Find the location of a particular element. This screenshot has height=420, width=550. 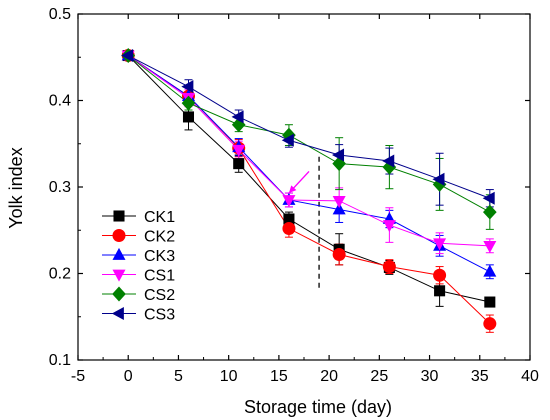

x-tick-label: 25 is located at coordinates (379, 376).